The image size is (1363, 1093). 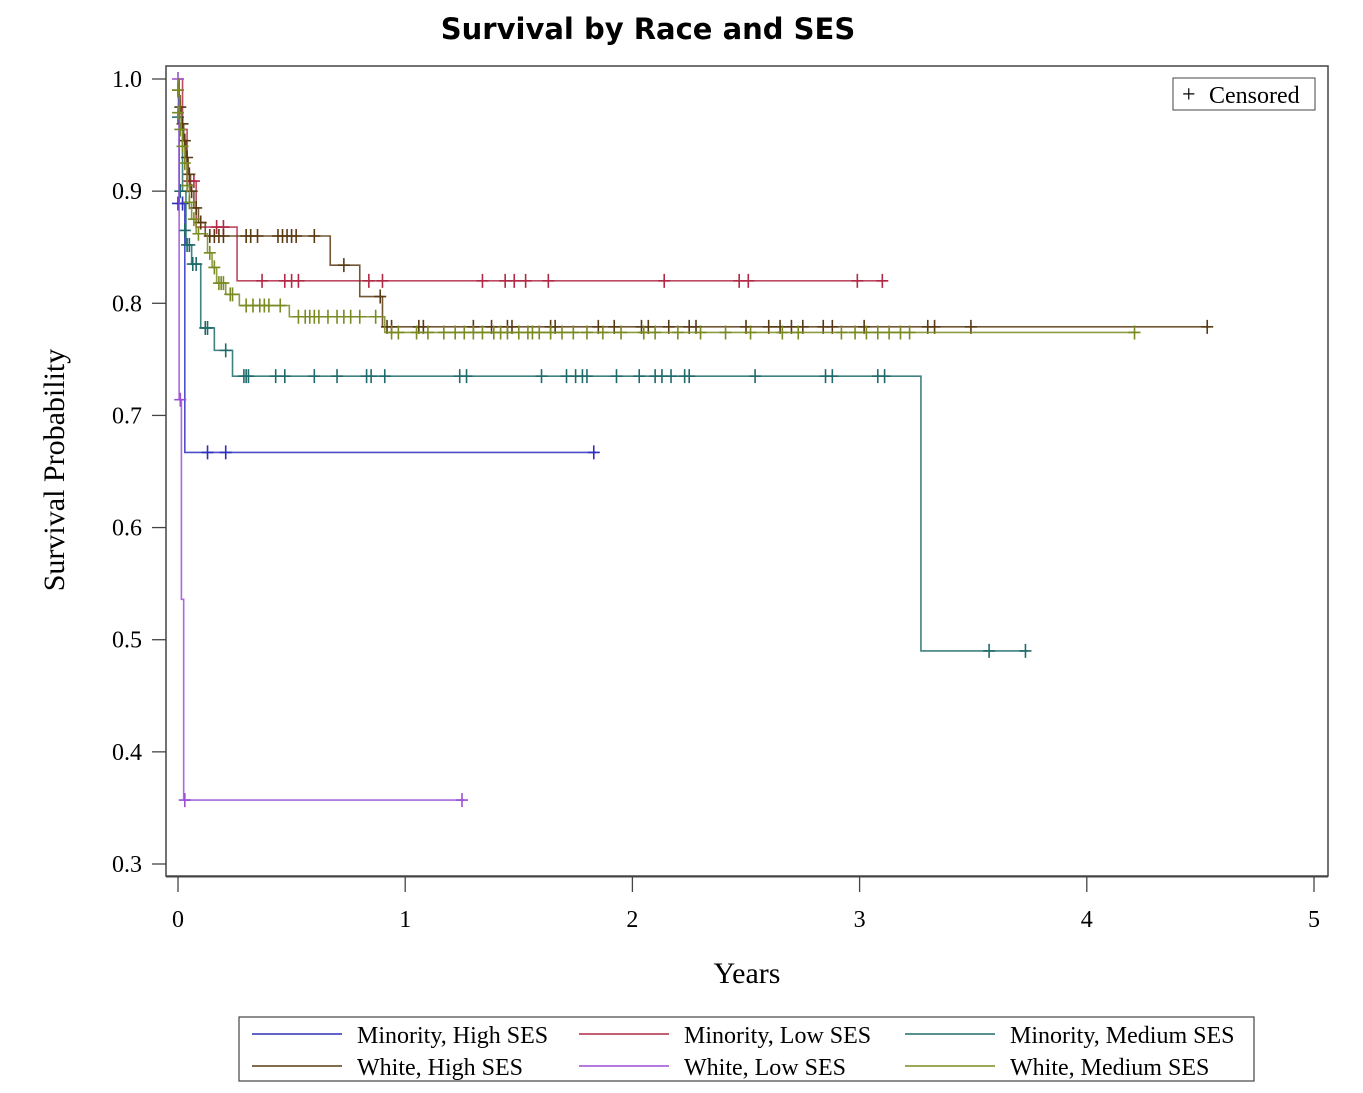 I want to click on x-tick-label: 1, so click(x=405, y=920).